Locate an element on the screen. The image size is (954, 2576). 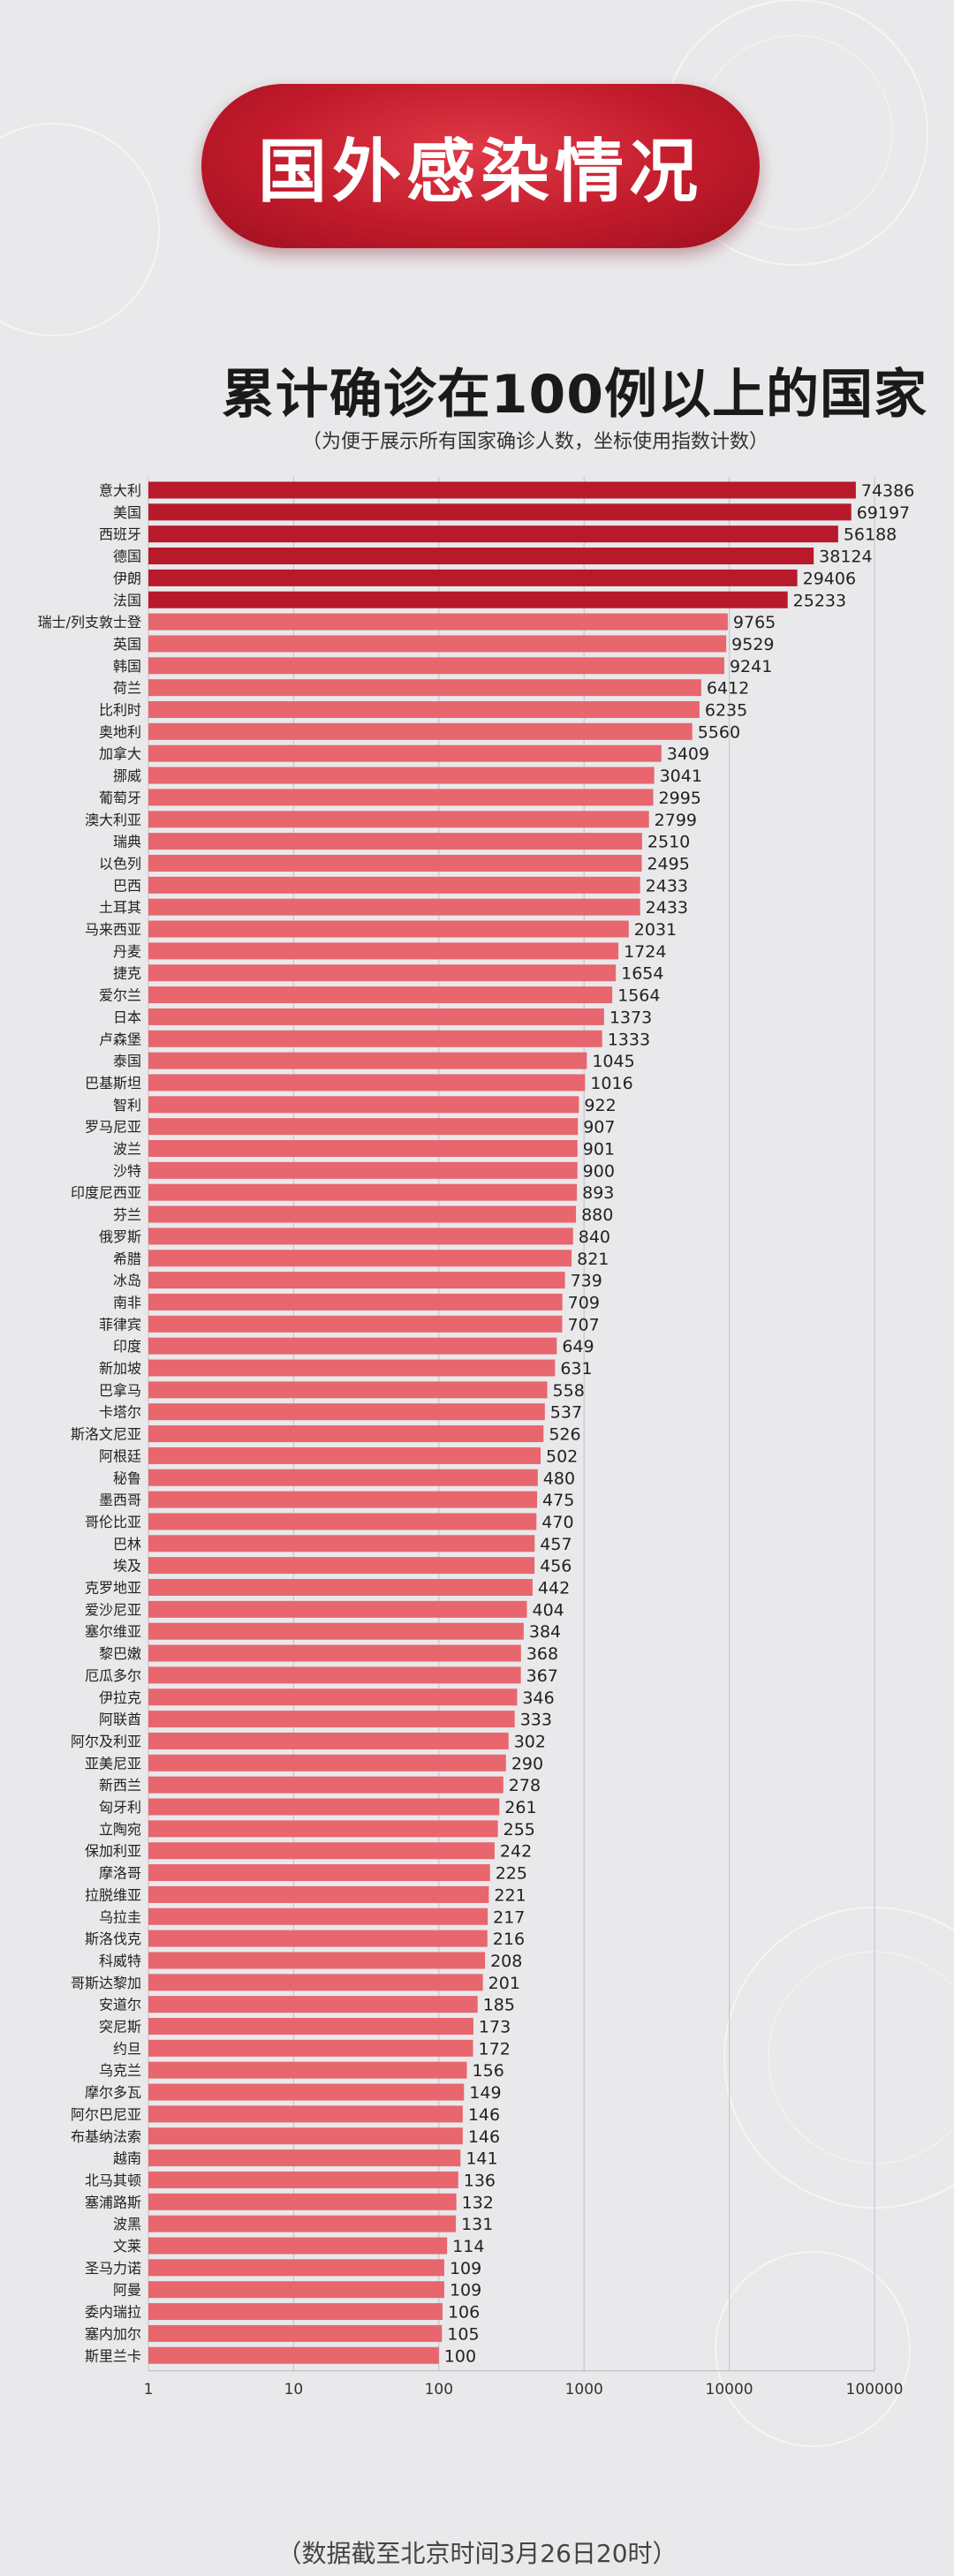
category-label: 葡萄牙 is located at coordinates (120, 797).